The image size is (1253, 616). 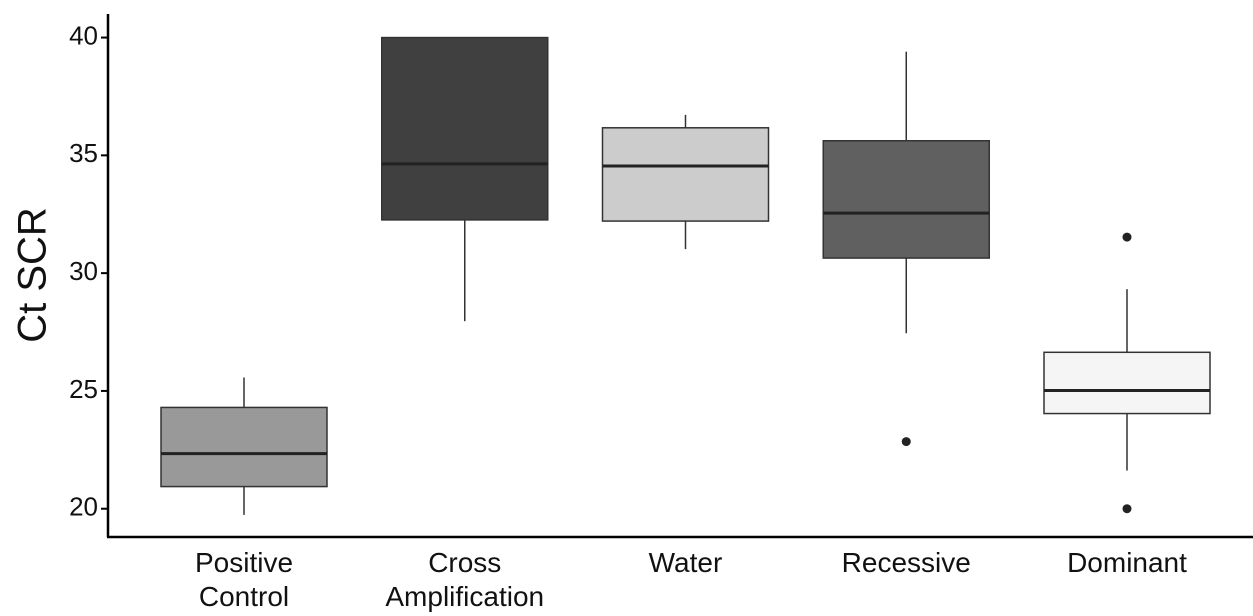 I want to click on y-tick-label: 20, so click(x=83, y=507).